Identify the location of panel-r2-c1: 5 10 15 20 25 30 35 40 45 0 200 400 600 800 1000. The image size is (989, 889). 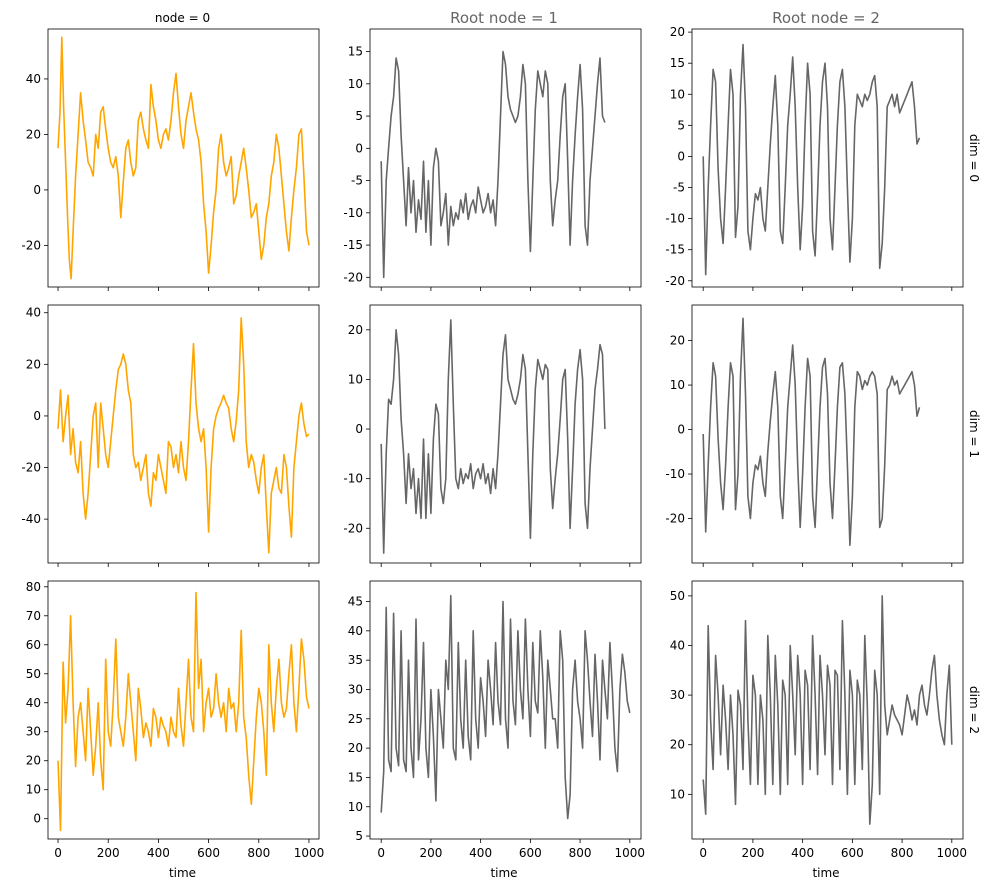
(497, 720).